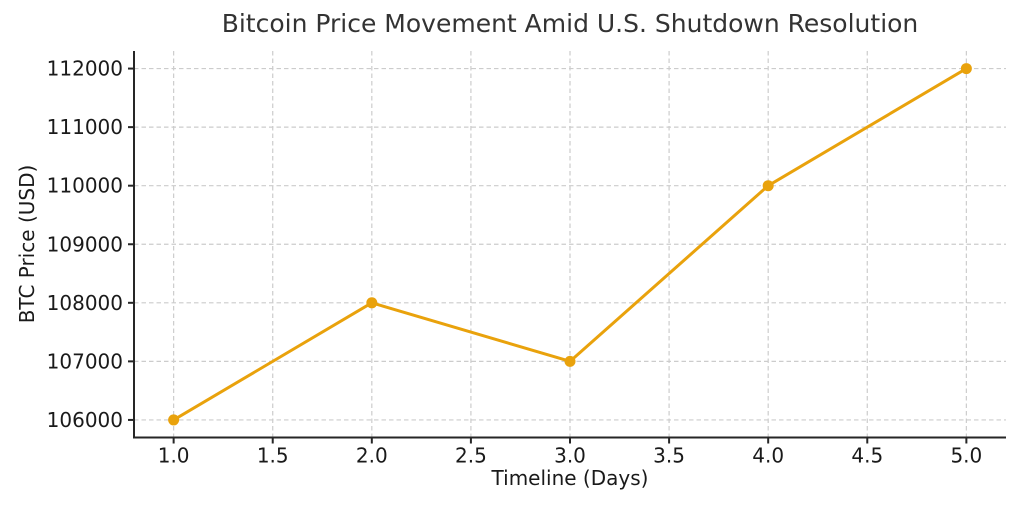 The width and height of the screenshot is (1024, 512). What do you see at coordinates (570, 456) in the screenshot?
I see `x-tick-label: 3.0` at bounding box center [570, 456].